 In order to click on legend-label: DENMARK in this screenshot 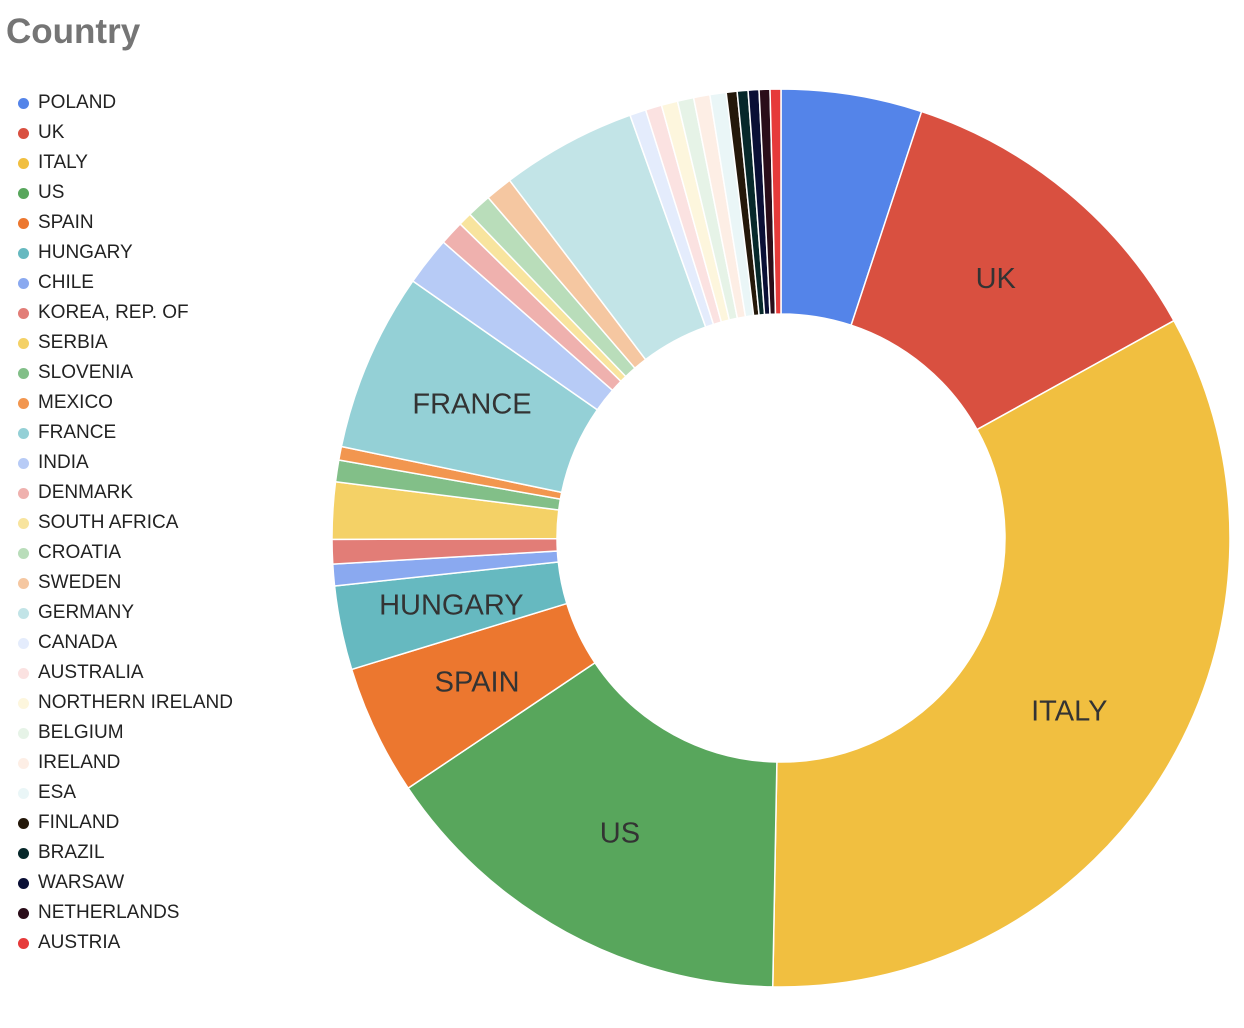, I will do `click(86, 492)`.